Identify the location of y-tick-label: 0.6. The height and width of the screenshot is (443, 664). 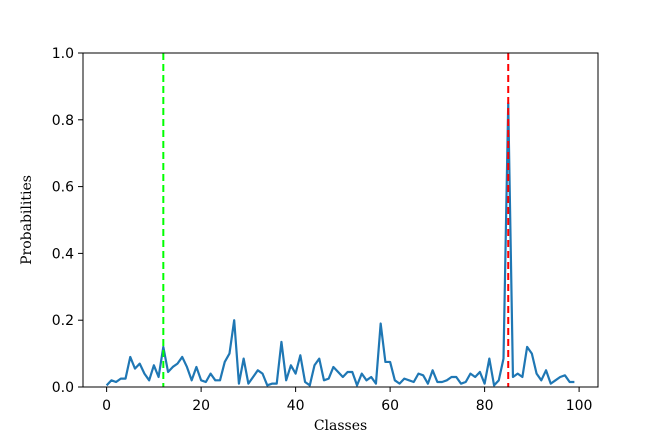
(63, 188).